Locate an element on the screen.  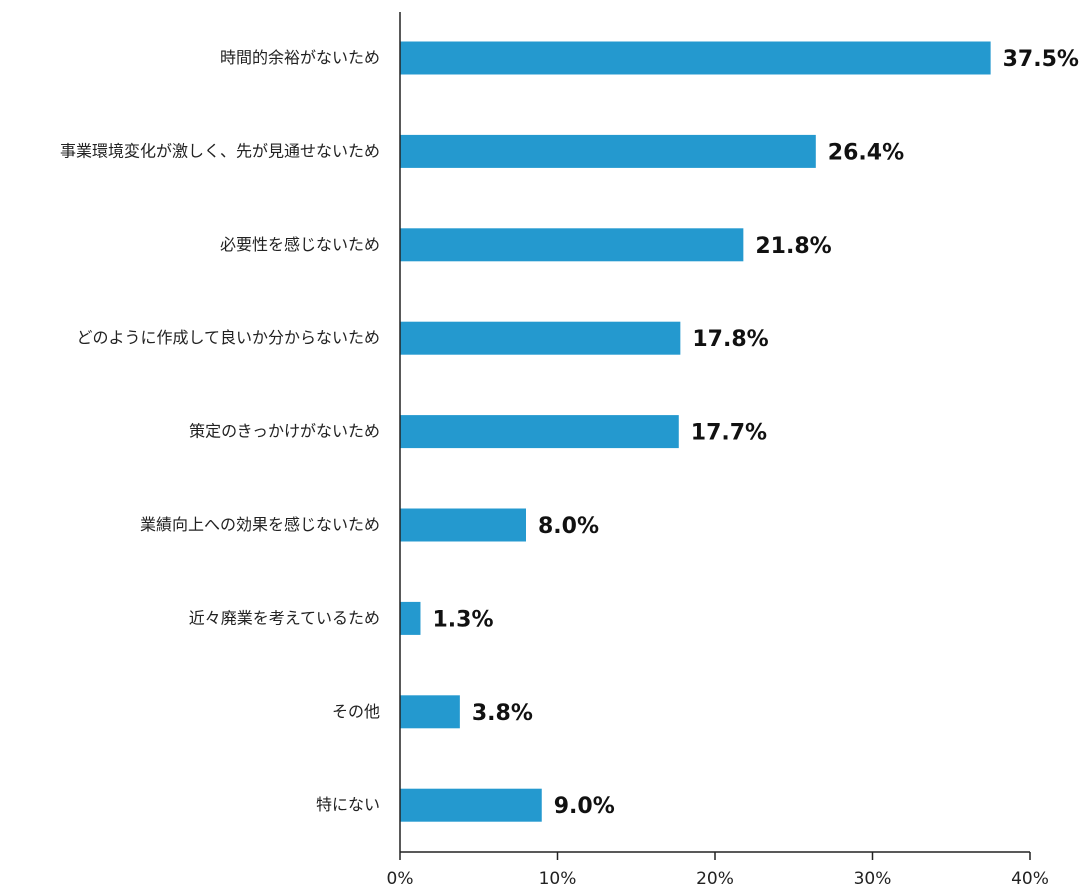
value-label: 1.3% is located at coordinates (462, 619).